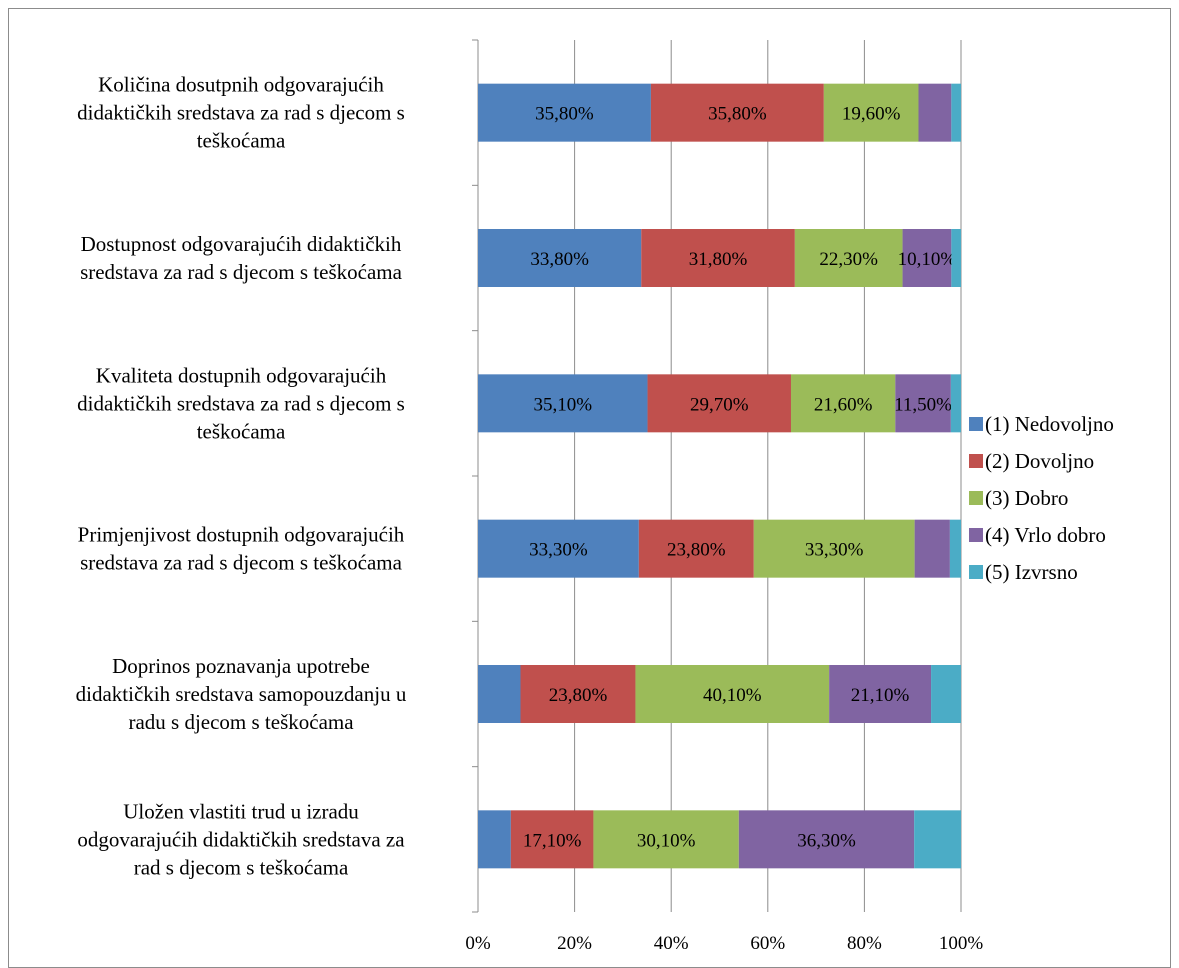 The image size is (1179, 968). I want to click on data-label: 30,10%, so click(666, 840).